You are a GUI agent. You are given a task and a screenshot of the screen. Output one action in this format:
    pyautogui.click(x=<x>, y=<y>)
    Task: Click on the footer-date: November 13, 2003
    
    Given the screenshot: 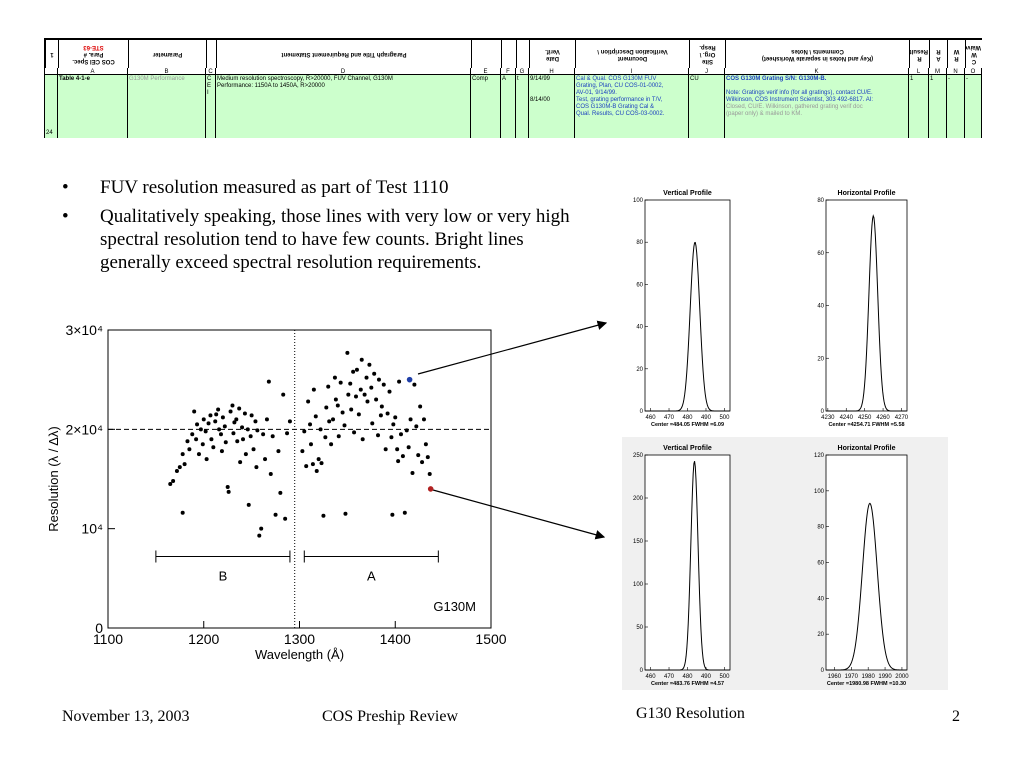 What is the action you would take?
    pyautogui.click(x=126, y=716)
    